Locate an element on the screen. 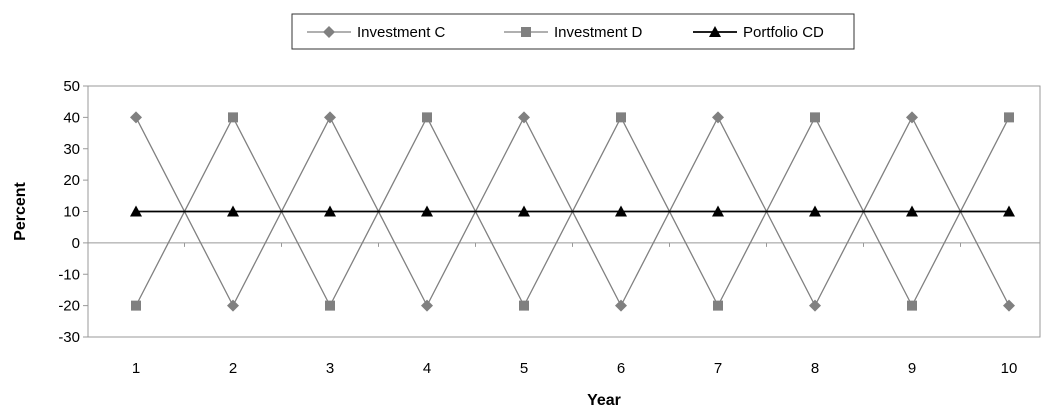 The image size is (1046, 412). y-tick-label: 10 is located at coordinates (71, 212).